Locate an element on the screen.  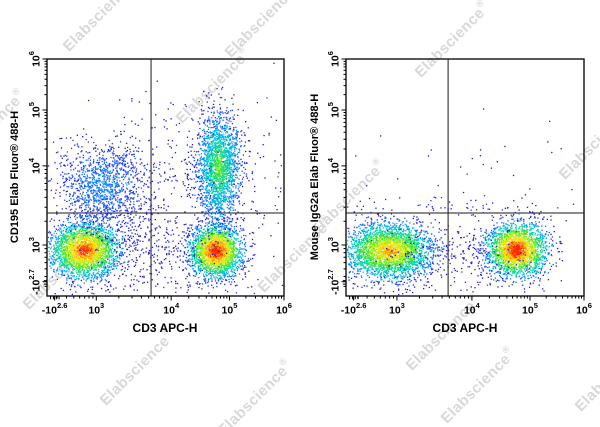
y-axis-title-left: CD195 Elab Fluor® 488-H is located at coordinates (15, 177).